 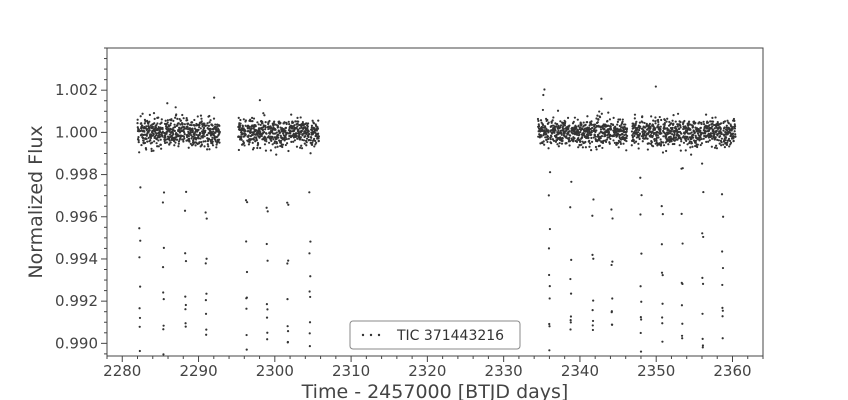 What do you see at coordinates (76, 259) in the screenshot?
I see `y-tick-label: 0.994` at bounding box center [76, 259].